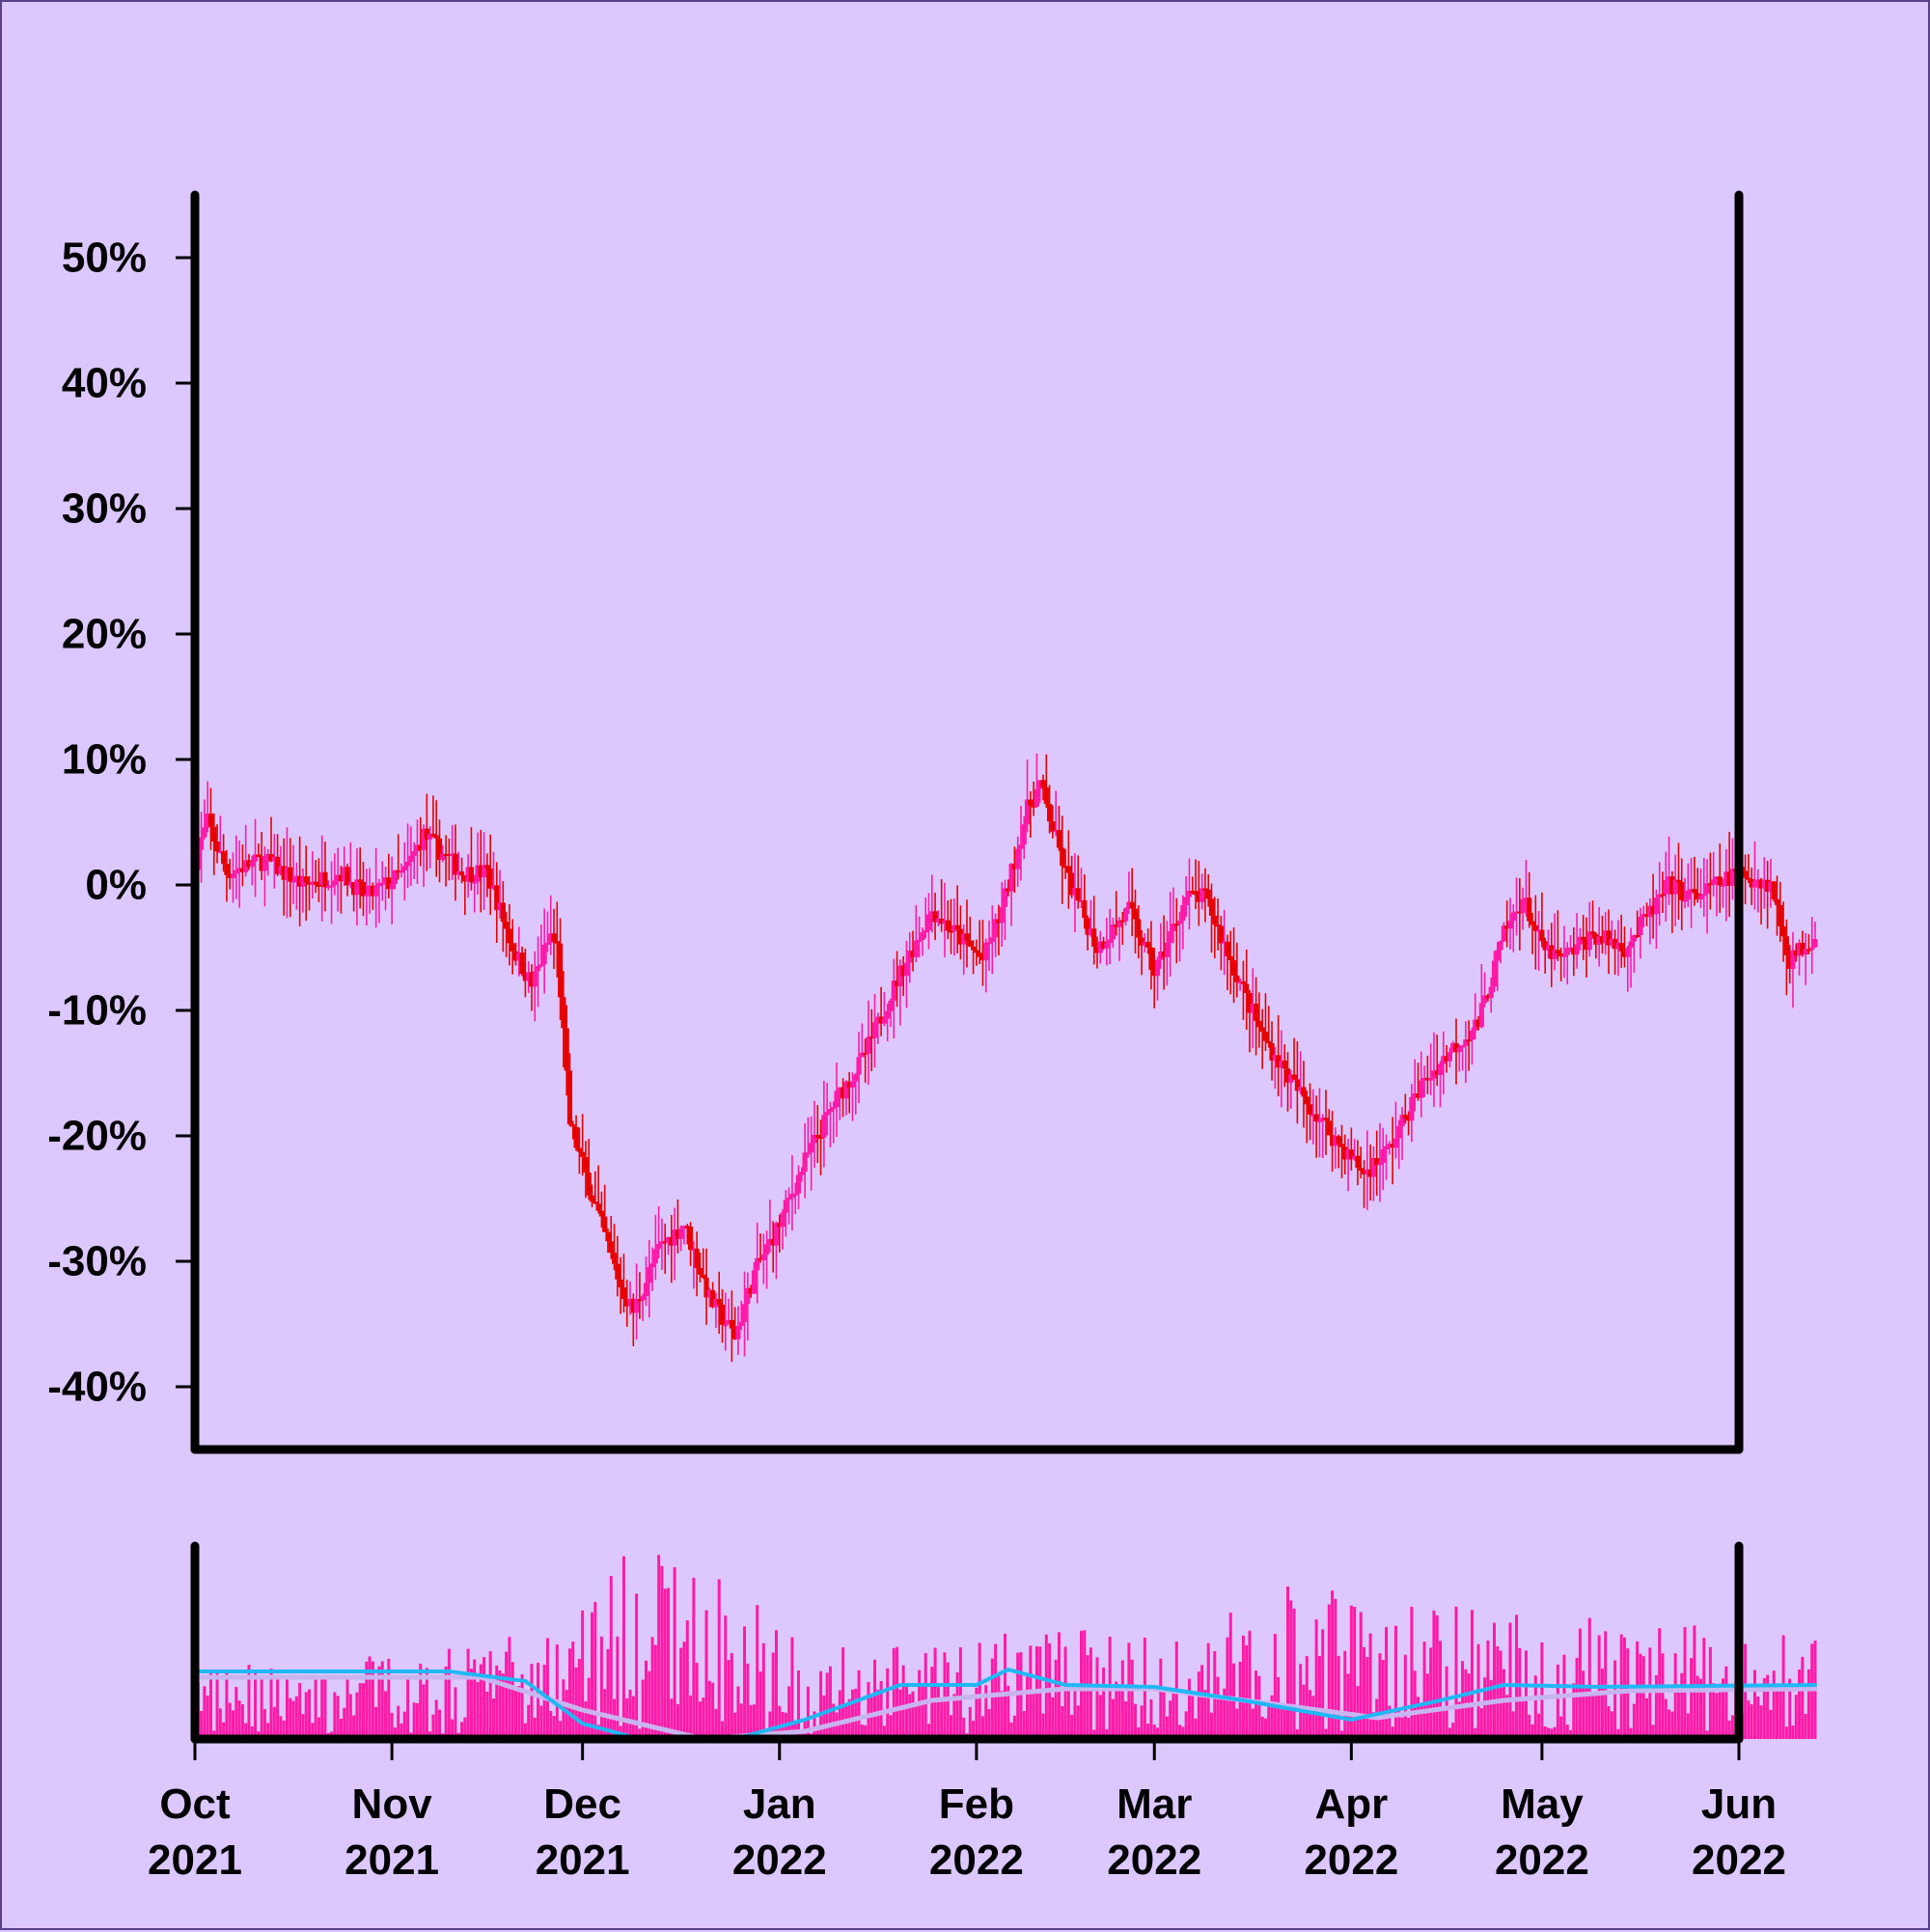 Image resolution: width=1930 pixels, height=1932 pixels. Describe the element at coordinates (976, 1860) in the screenshot. I see `x-tick-label-year: 2022` at that location.